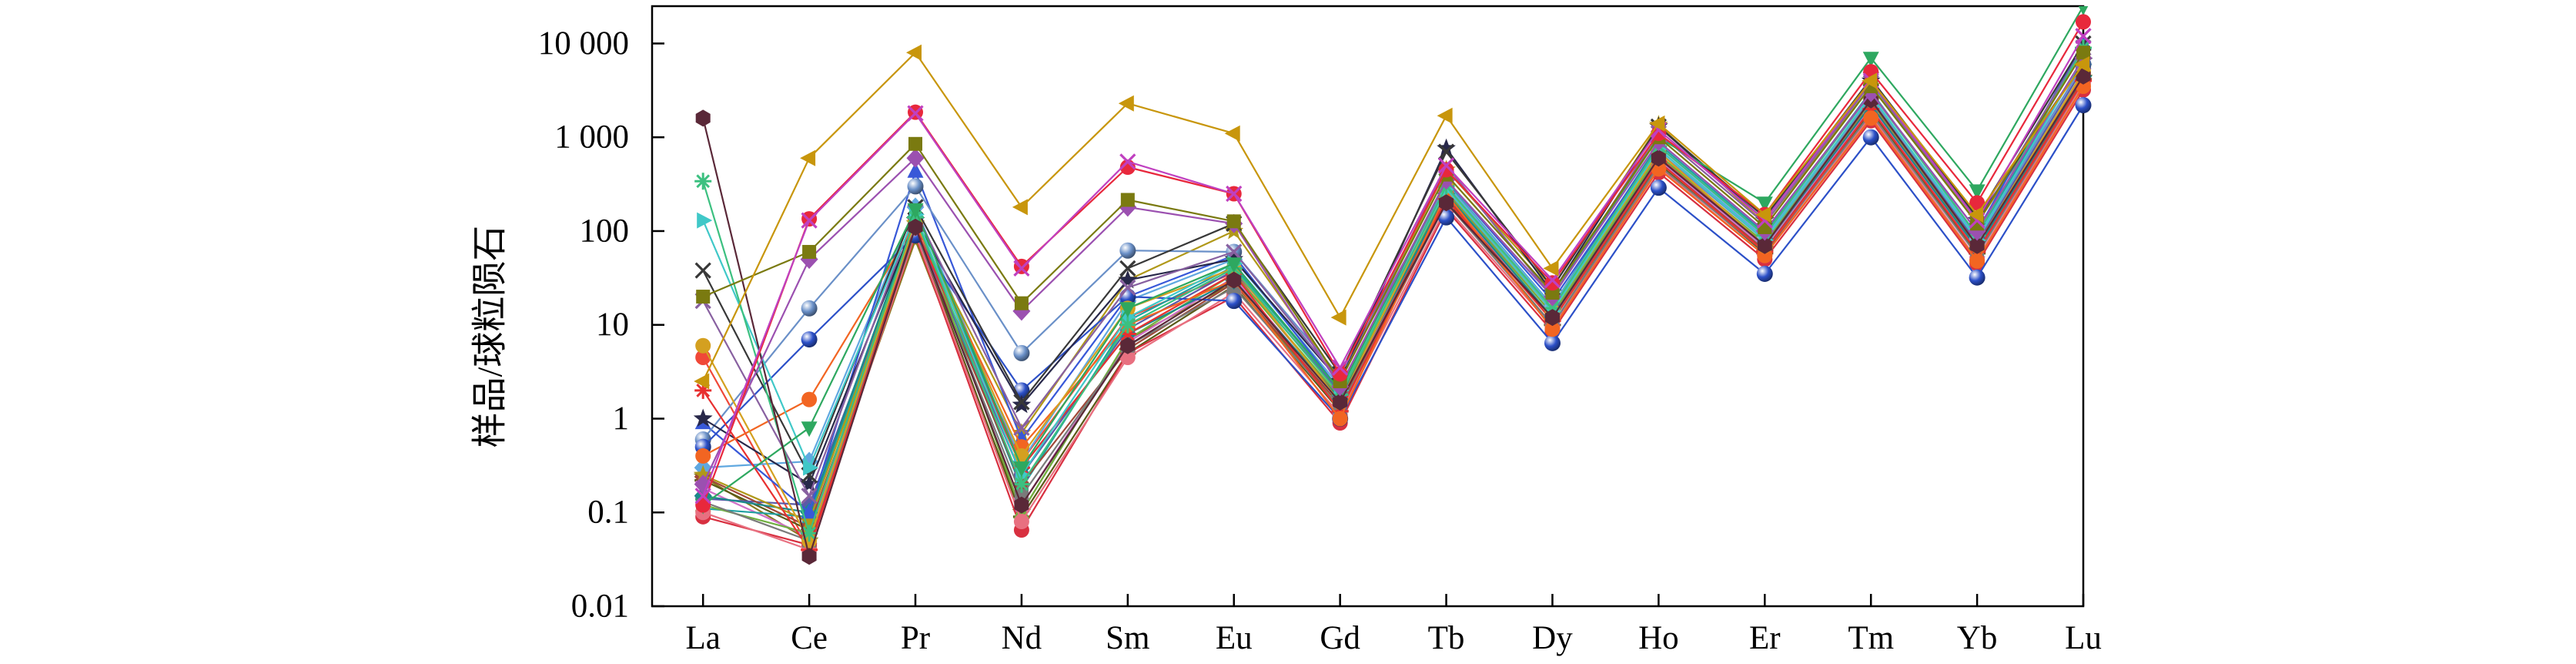 This screenshot has height=664, width=2576. Describe the element at coordinates (592, 137) in the screenshot. I see `y-tick-label: 1 000` at that location.